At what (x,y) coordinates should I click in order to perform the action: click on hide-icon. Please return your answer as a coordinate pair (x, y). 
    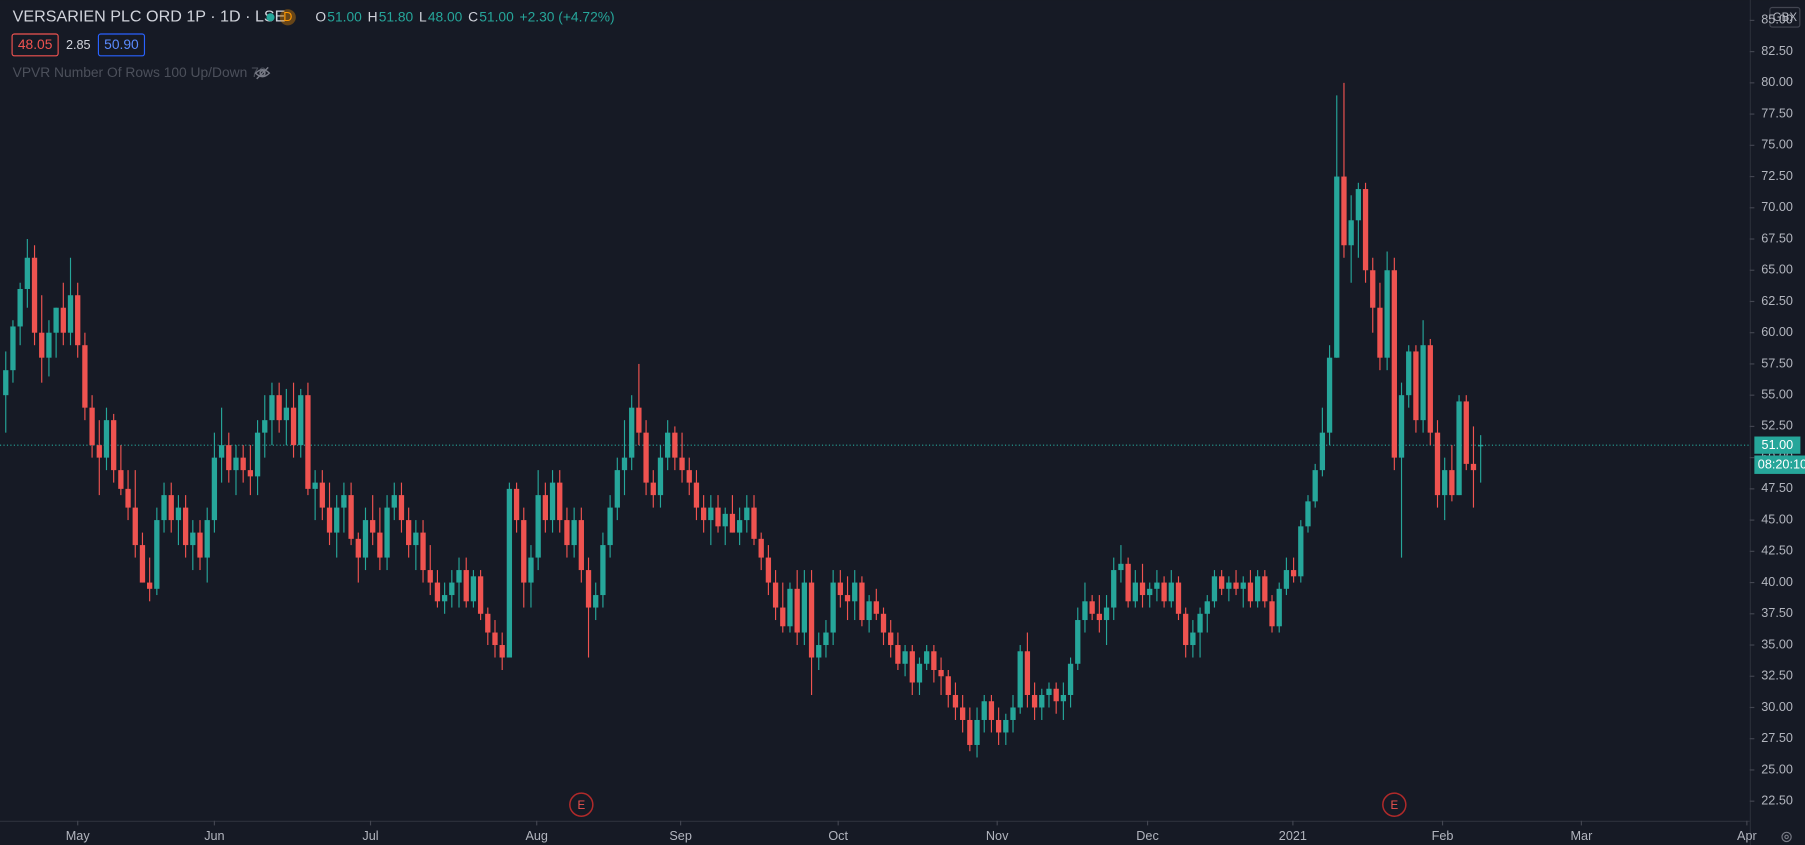
    Looking at the image, I should click on (262, 73).